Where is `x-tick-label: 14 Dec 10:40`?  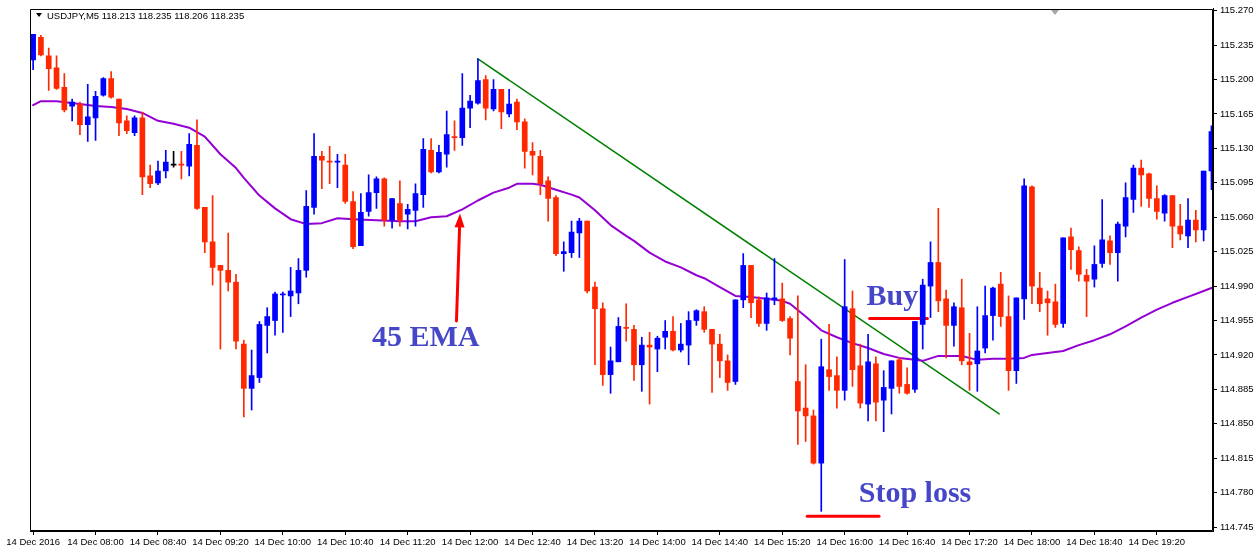 x-tick-label: 14 Dec 10:40 is located at coordinates (345, 542).